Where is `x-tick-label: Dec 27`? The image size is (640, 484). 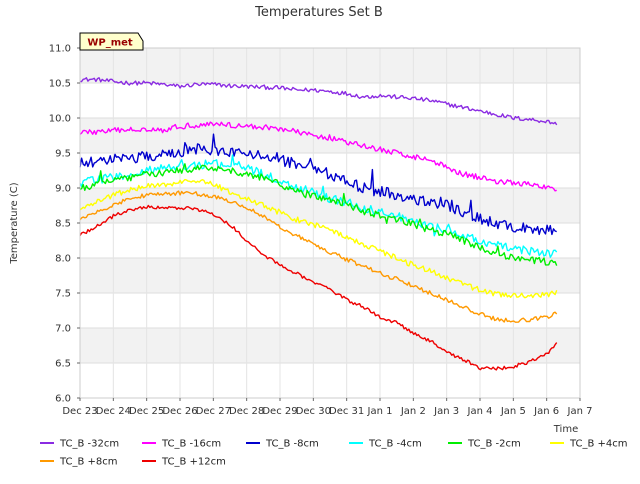 x-tick-label: Dec 27 is located at coordinates (213, 411).